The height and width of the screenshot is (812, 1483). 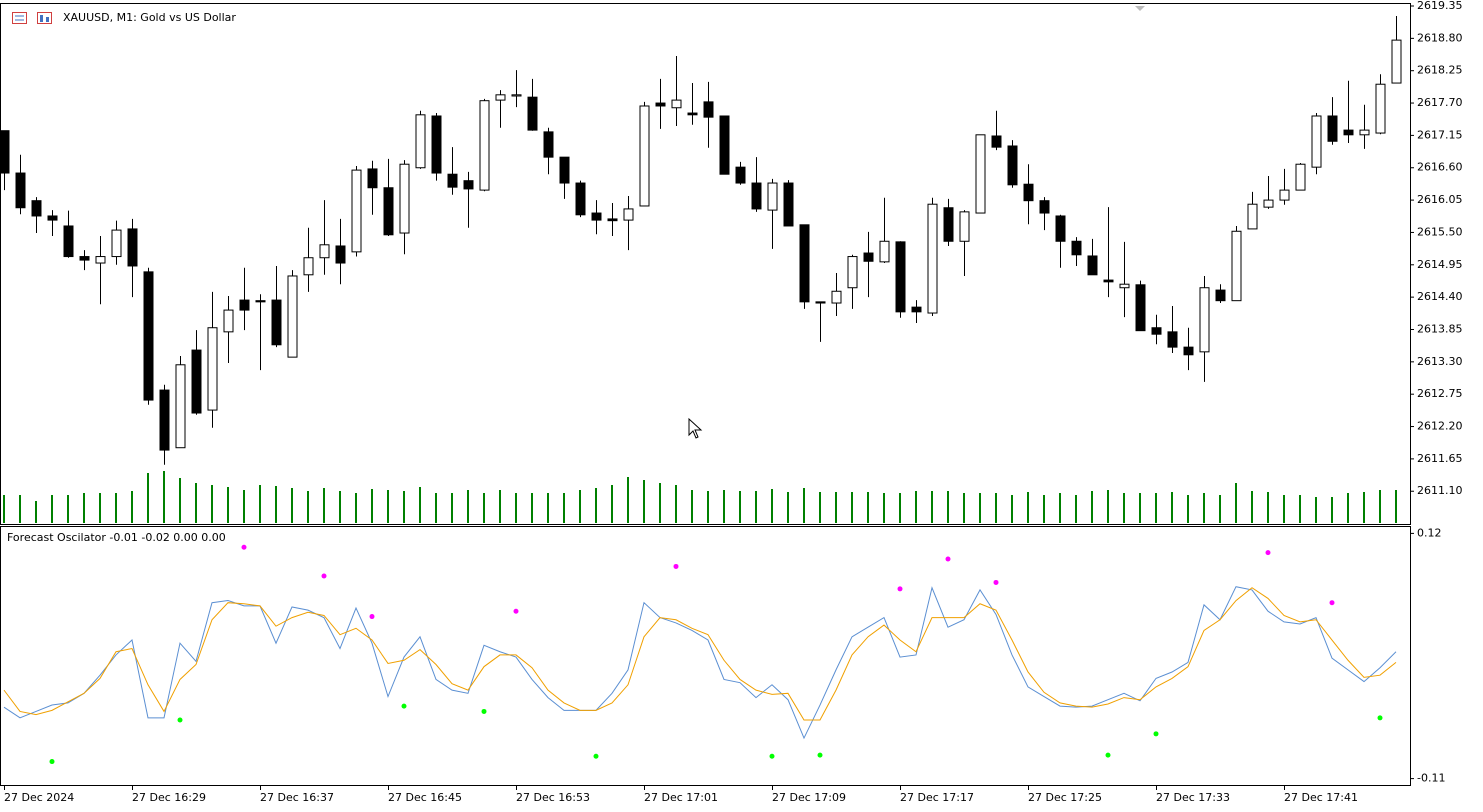 I want to click on icon-bar, so click(x=47, y=19).